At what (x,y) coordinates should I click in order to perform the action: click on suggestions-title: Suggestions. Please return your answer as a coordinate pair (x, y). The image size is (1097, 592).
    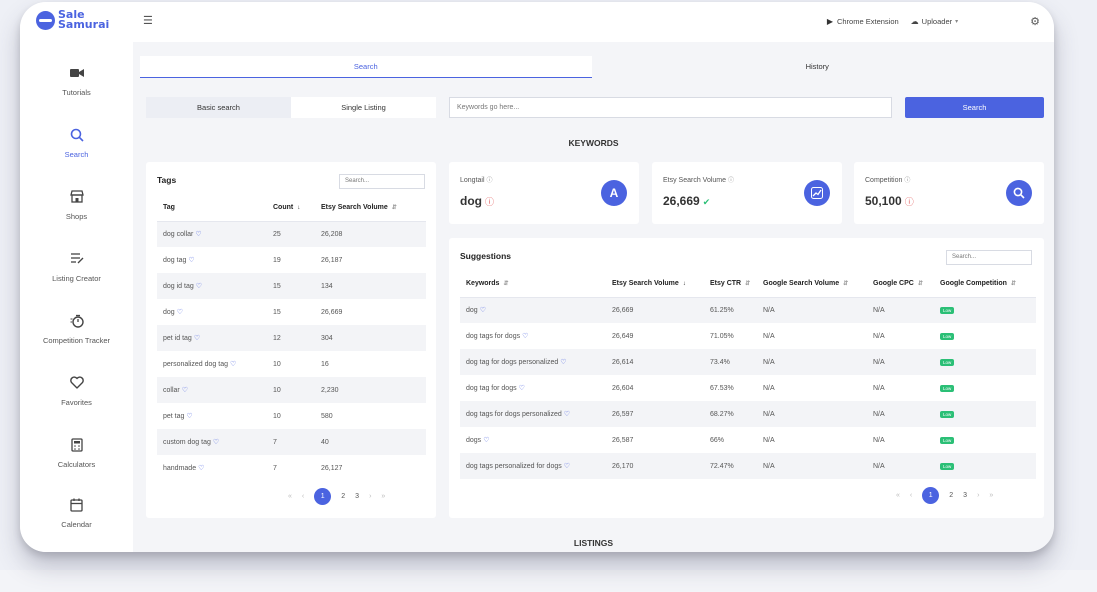
    Looking at the image, I should click on (486, 256).